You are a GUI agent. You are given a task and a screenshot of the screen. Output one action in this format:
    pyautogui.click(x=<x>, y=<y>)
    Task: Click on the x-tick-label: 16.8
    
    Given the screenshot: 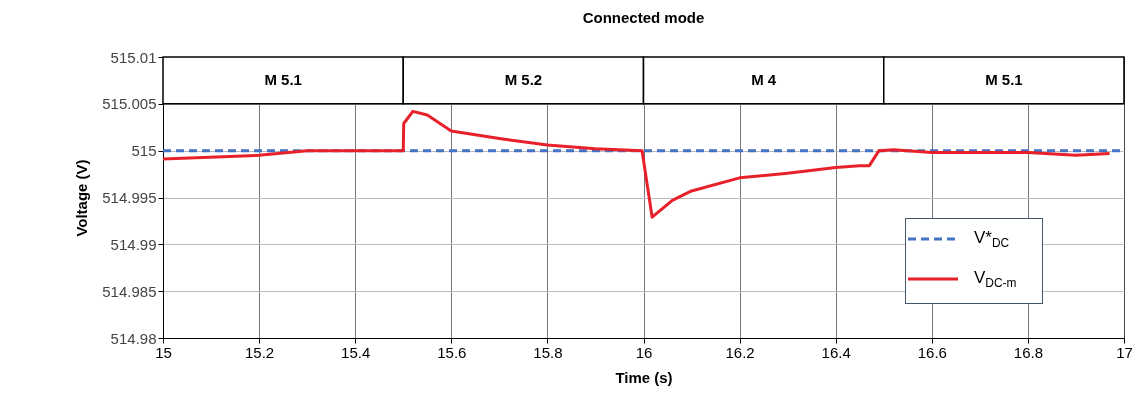 What is the action you would take?
    pyautogui.click(x=1028, y=352)
    